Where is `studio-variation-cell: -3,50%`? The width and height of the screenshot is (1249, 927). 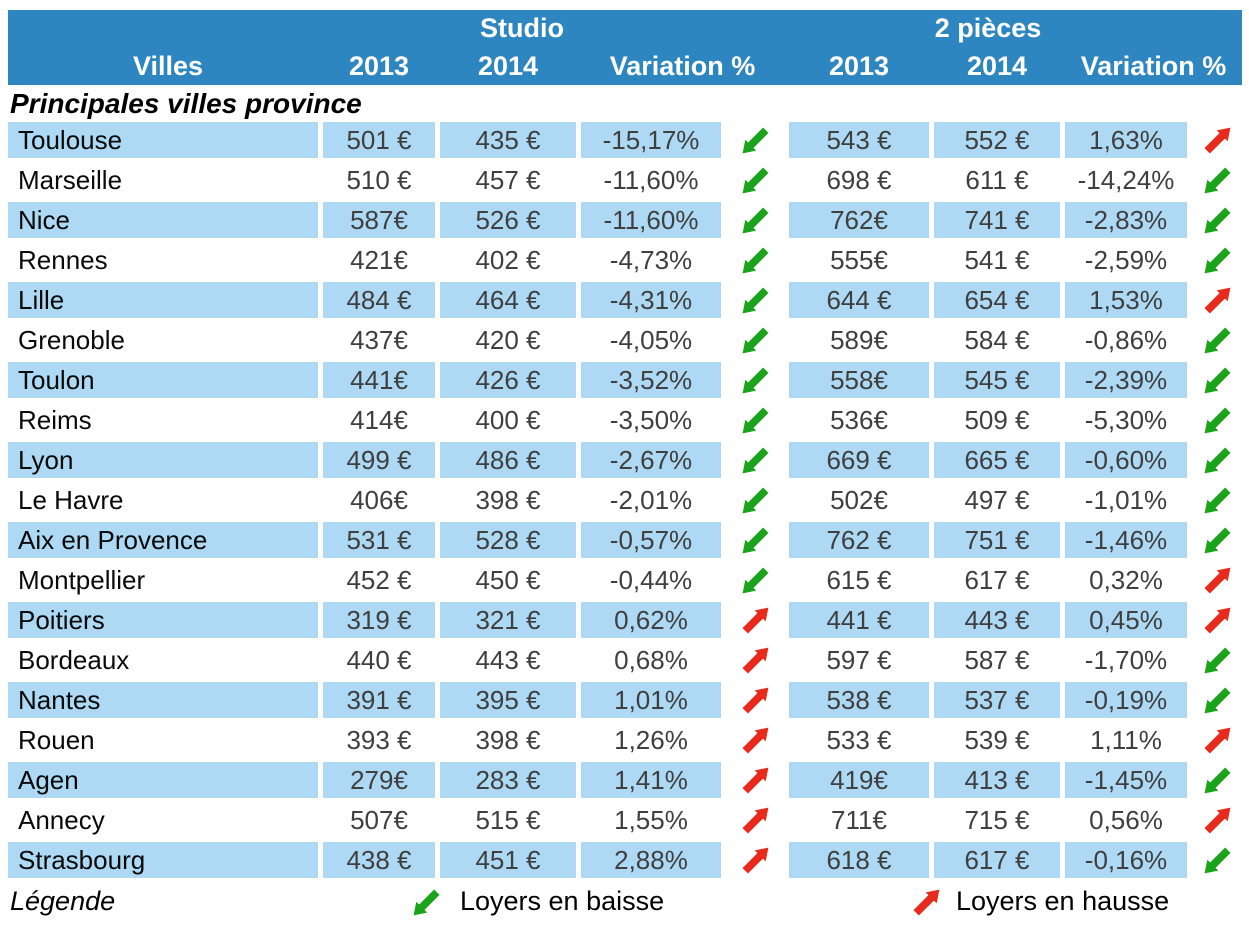 studio-variation-cell: -3,50% is located at coordinates (651, 419).